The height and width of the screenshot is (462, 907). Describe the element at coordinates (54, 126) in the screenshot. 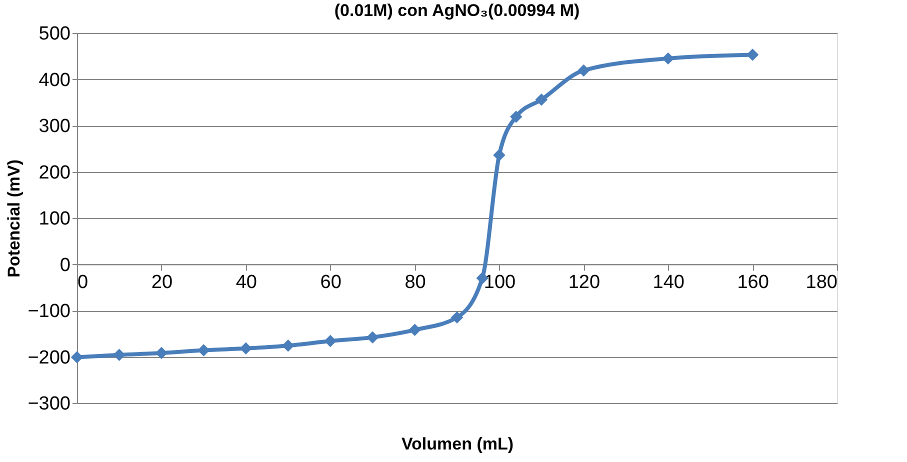

I see `y-tick-label: 300` at that location.